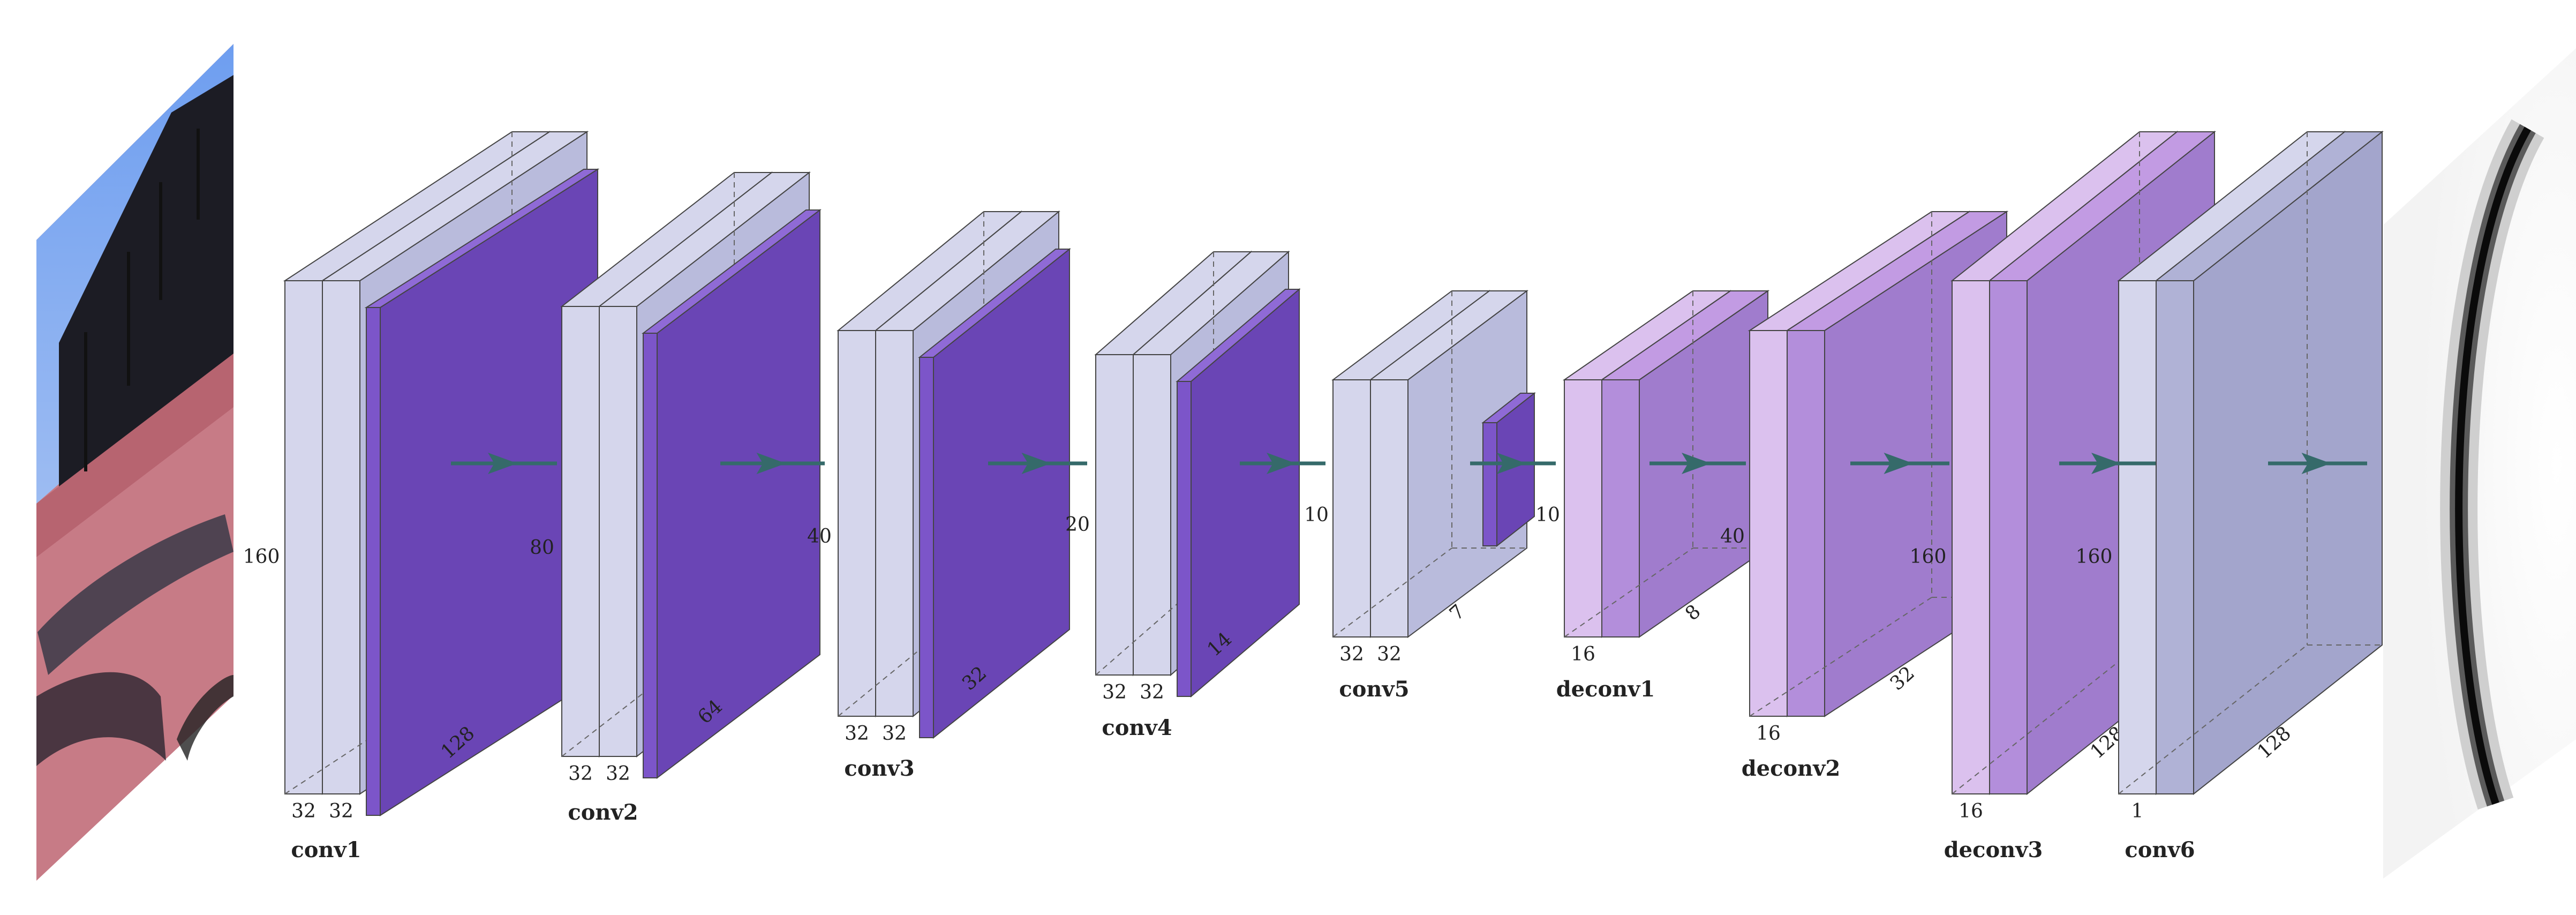  What do you see at coordinates (2479, 463) in the screenshot?
I see `output-mask-icon` at bounding box center [2479, 463].